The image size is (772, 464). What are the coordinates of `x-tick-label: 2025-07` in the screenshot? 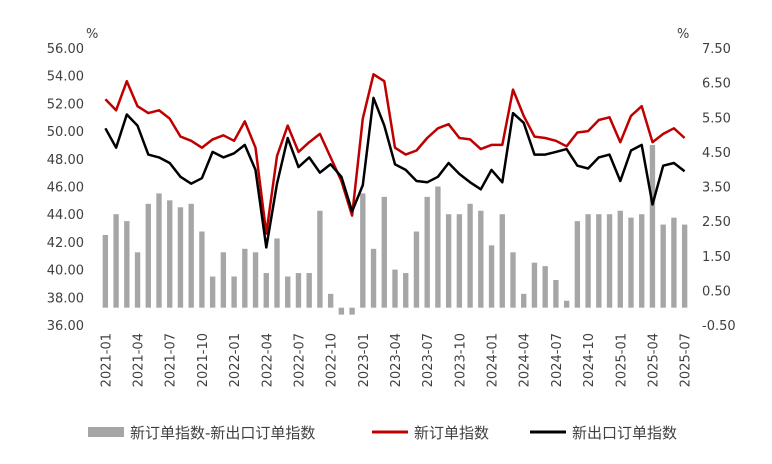 It's located at (686, 360).